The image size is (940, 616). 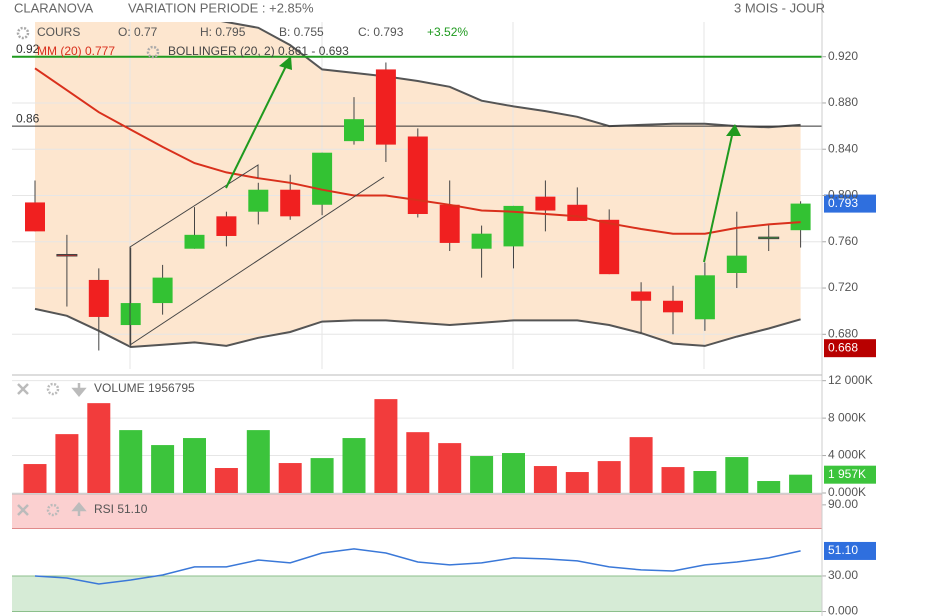 What do you see at coordinates (843, 56) in the screenshot?
I see `y-tick-label: 0.920` at bounding box center [843, 56].